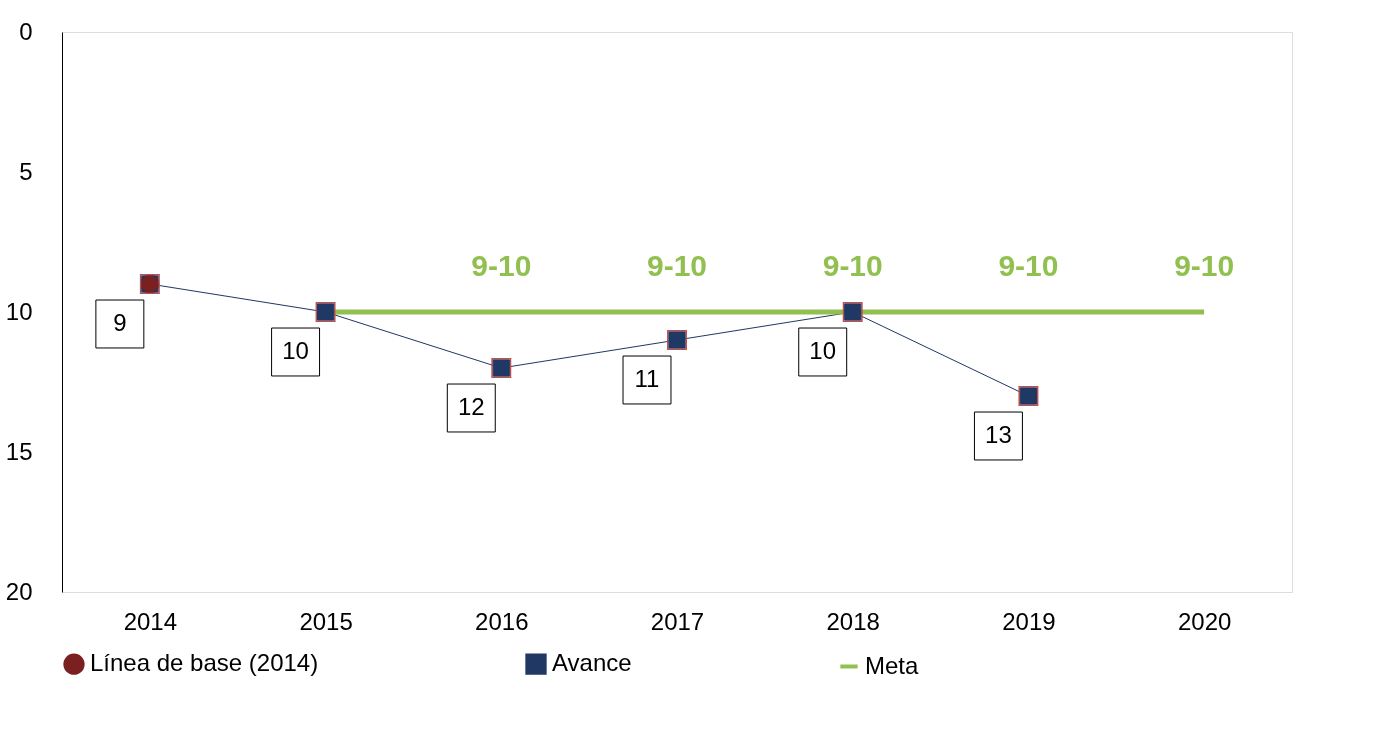  I want to click on x-tick-label: 2020, so click(1204, 621).